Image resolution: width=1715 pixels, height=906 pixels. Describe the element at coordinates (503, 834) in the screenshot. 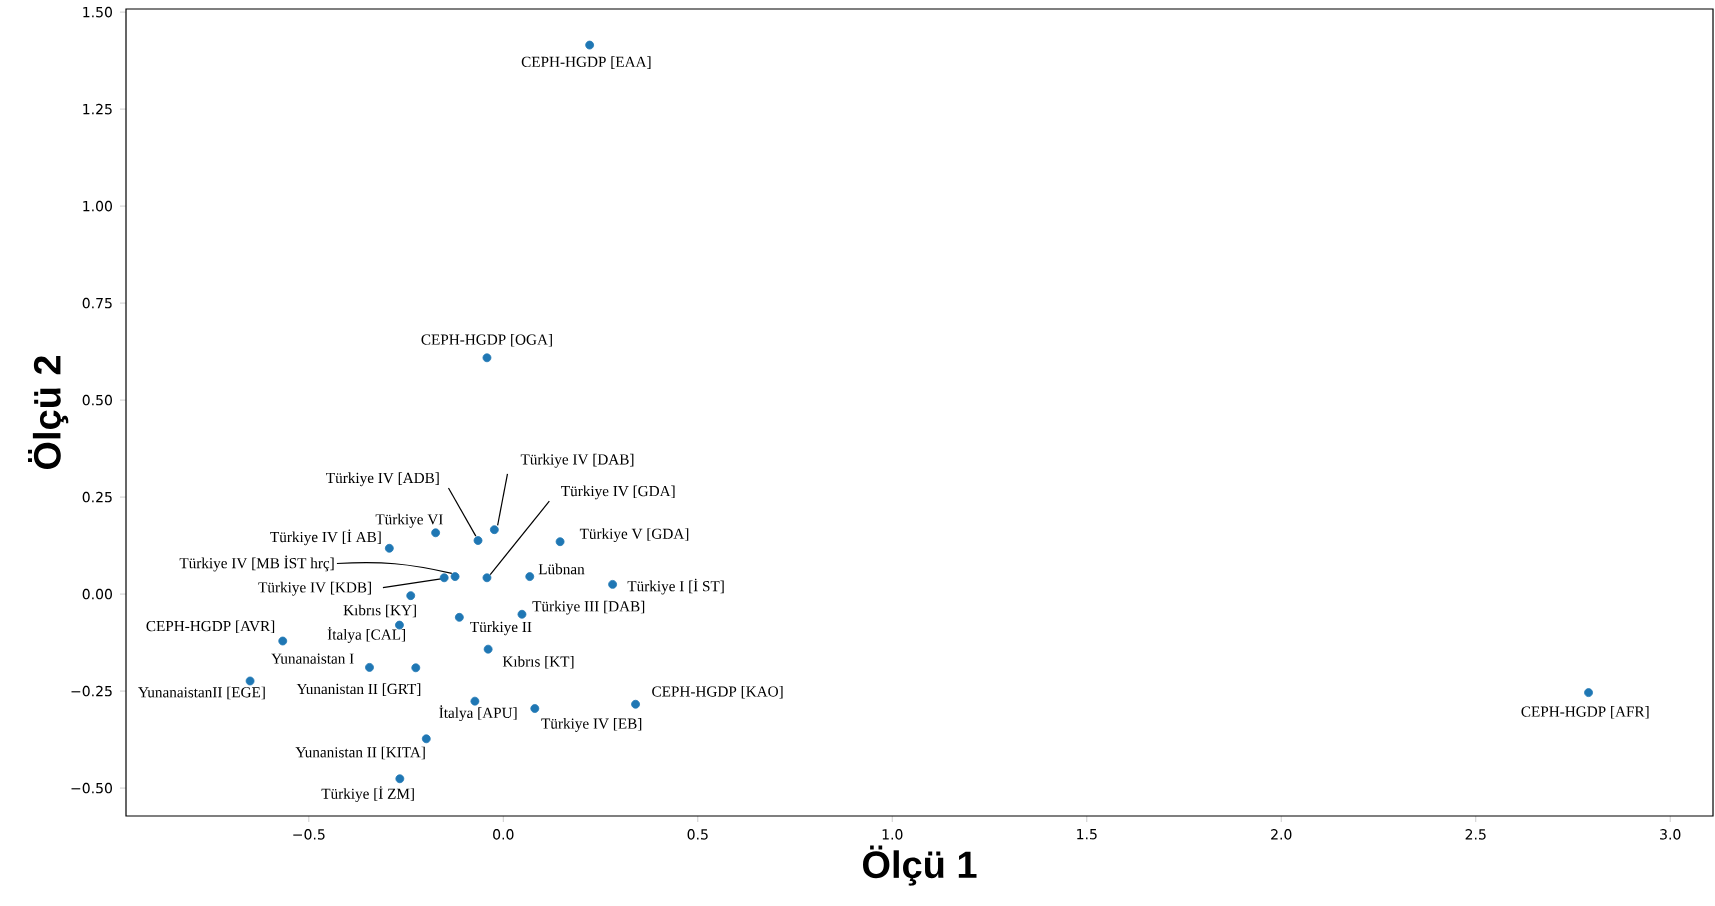

I see `x-tick-label: 0.0` at that location.